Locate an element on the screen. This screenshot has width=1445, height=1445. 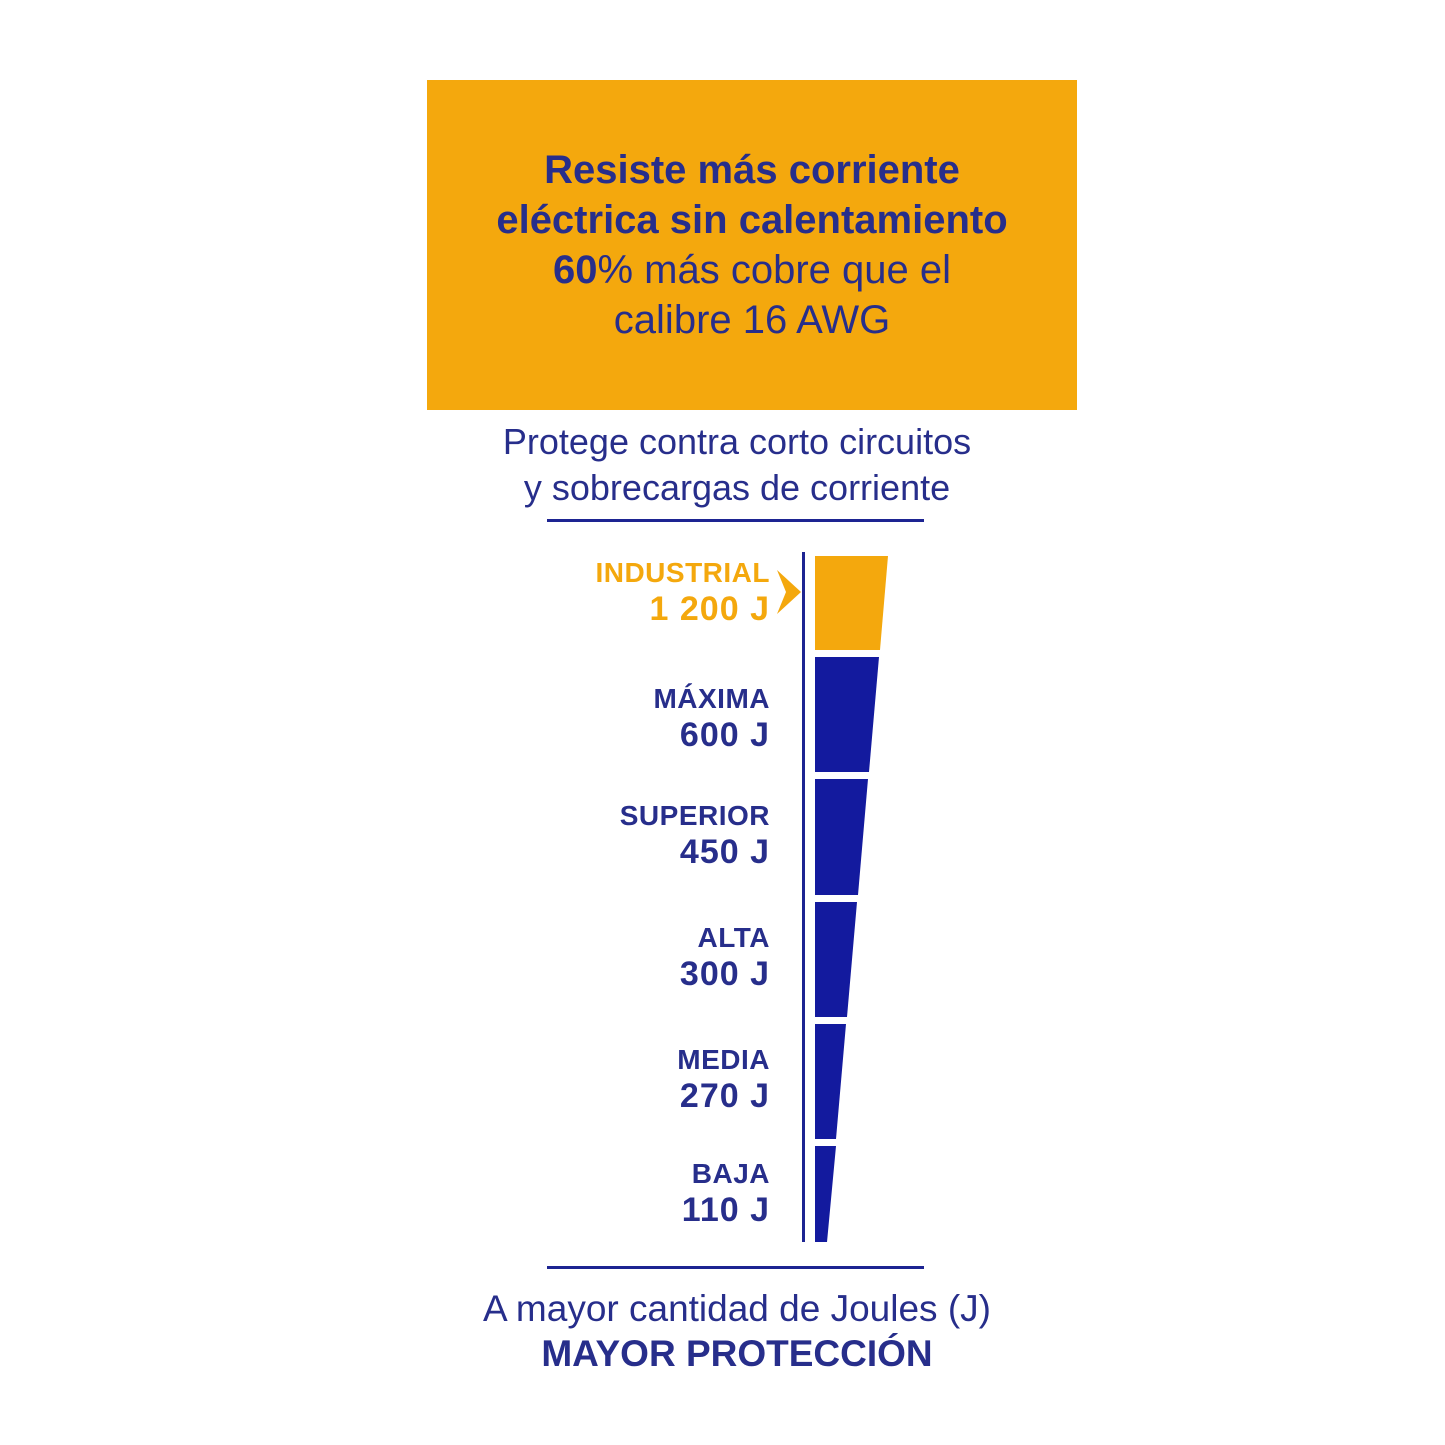
chart-caption-line-1: A mayor cantidad de Joules (J) is located at coordinates (737, 1308).